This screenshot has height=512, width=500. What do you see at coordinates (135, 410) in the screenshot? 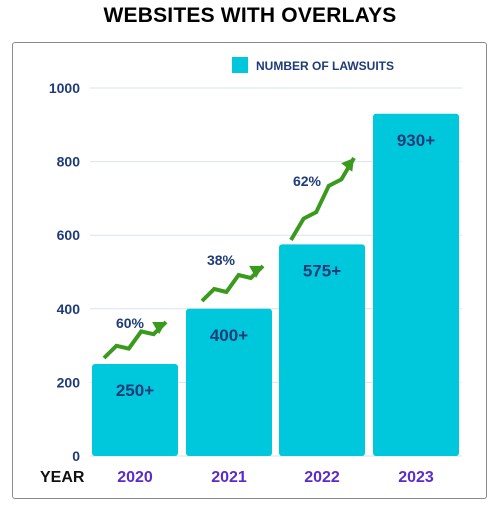
I see `bar-2020` at bounding box center [135, 410].